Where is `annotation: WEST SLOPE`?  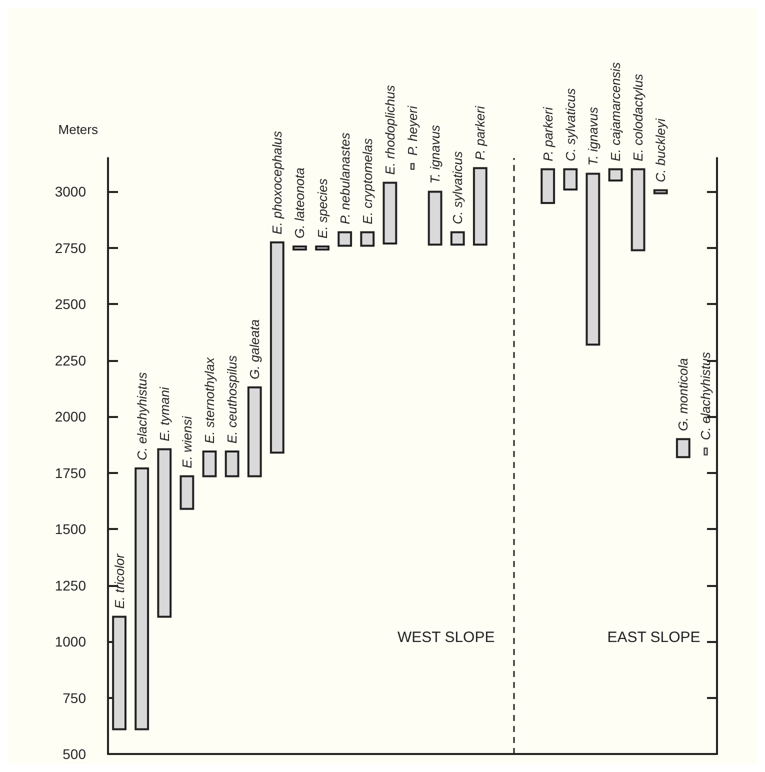
annotation: WEST SLOPE is located at coordinates (446, 637).